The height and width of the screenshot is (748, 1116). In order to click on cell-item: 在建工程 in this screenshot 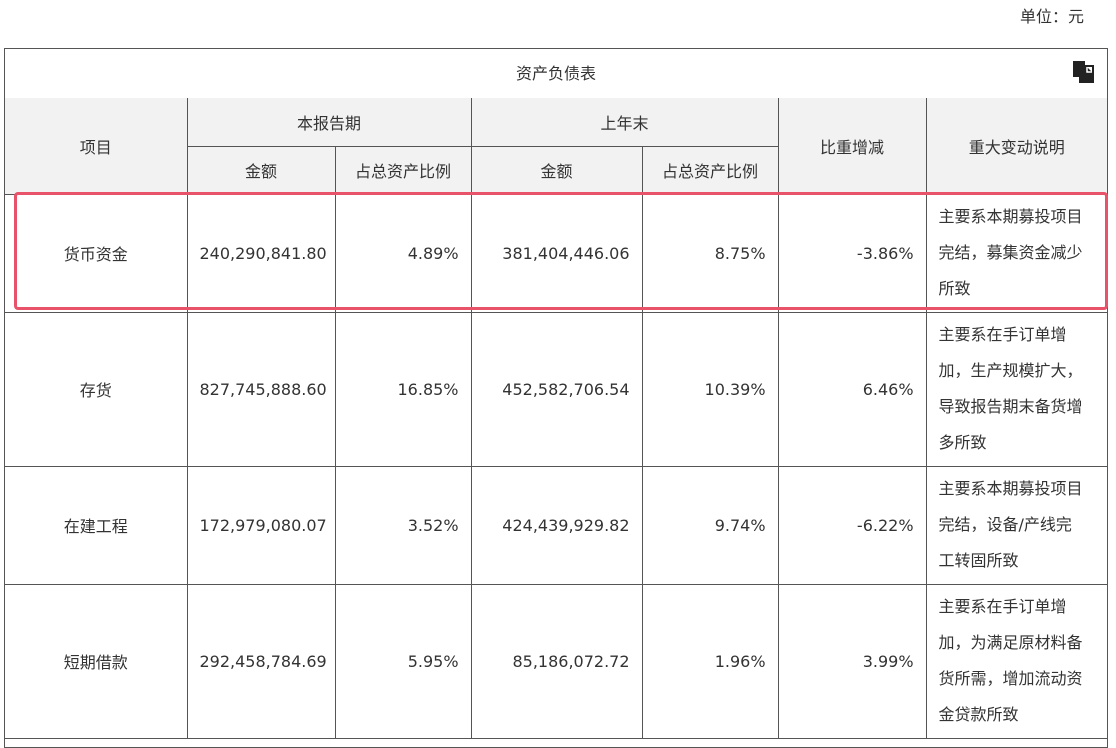, I will do `click(96, 525)`.